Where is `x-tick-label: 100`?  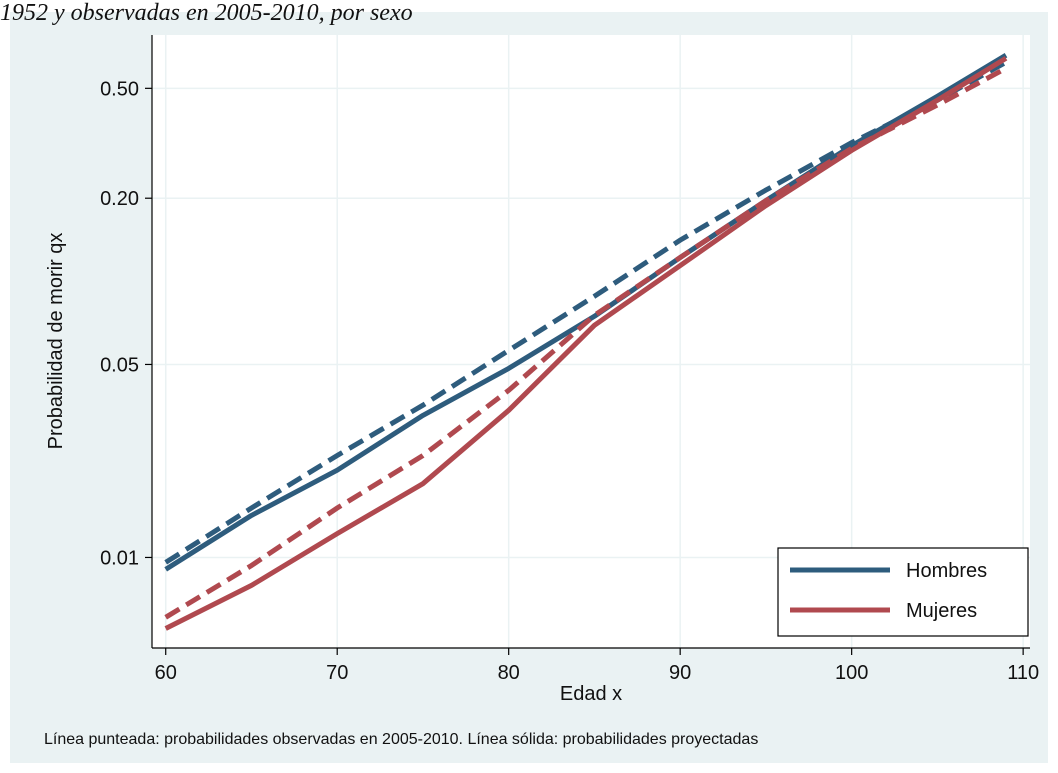 x-tick-label: 100 is located at coordinates (851, 673).